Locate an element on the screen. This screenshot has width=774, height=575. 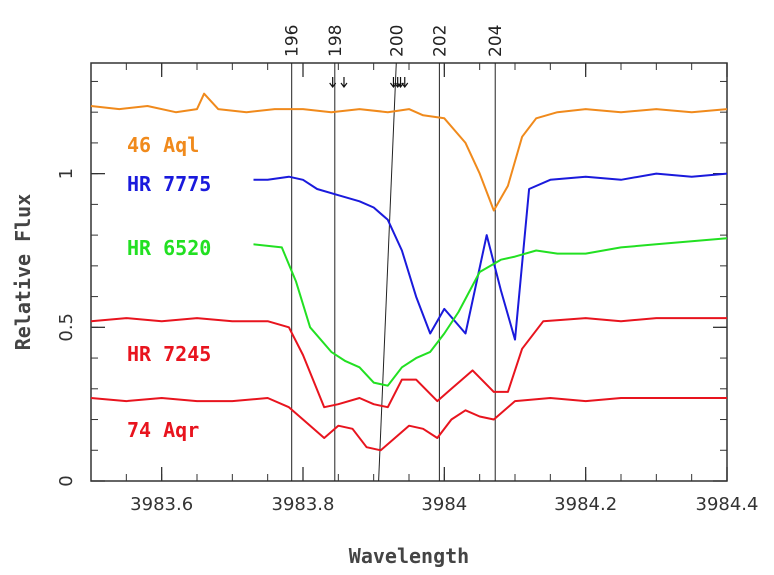
series-label-4: 74 Aqr is located at coordinates (163, 430).